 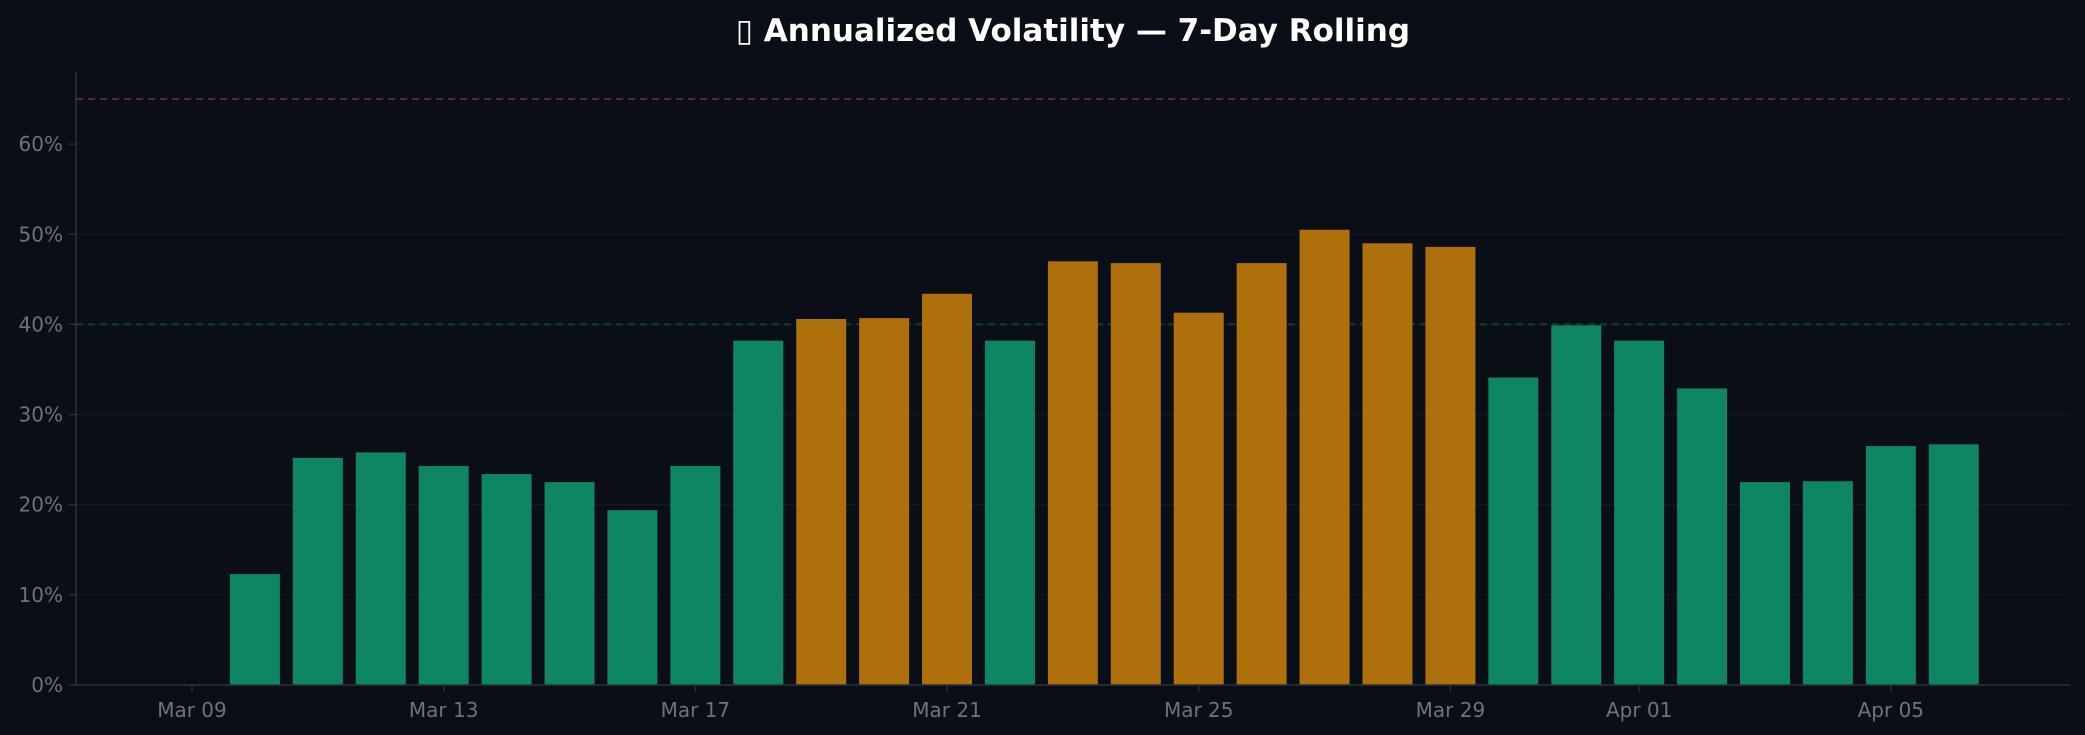 I want to click on y-tick-label: 20%, so click(x=41, y=505).